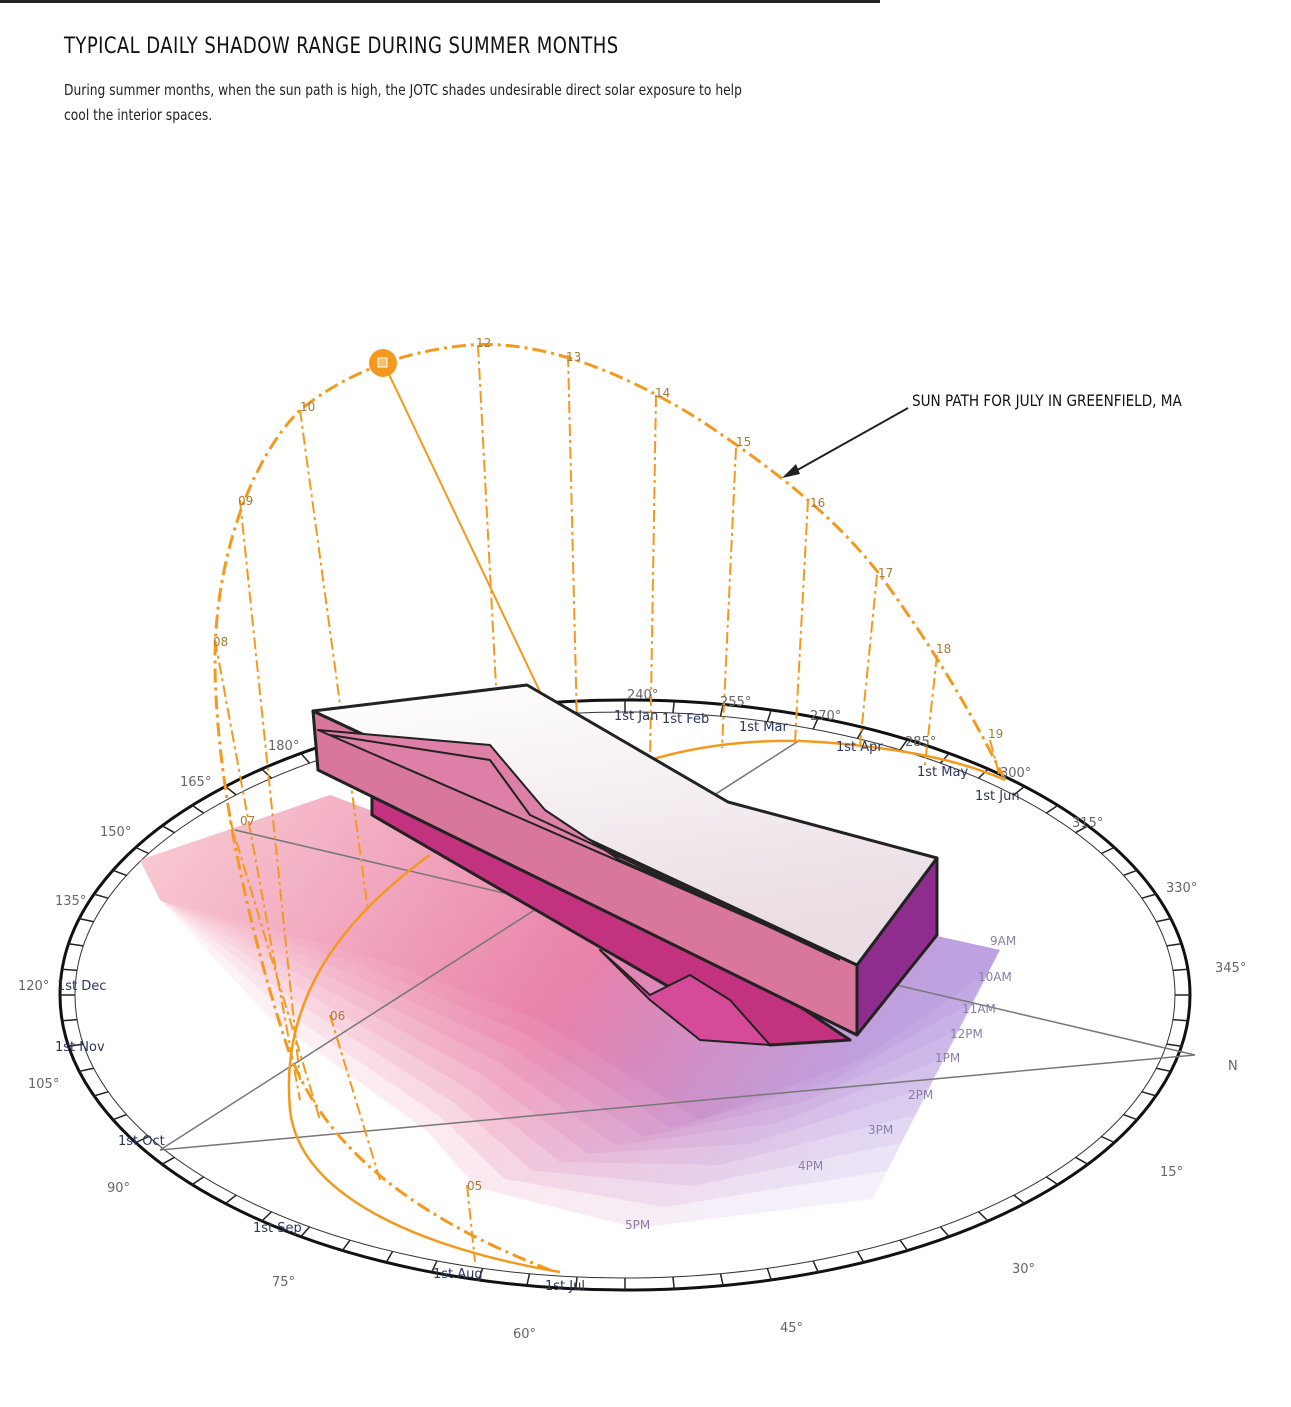 The image size is (1291, 1407). Describe the element at coordinates (245, 501) in the screenshot. I see `hour-label: 09` at that location.